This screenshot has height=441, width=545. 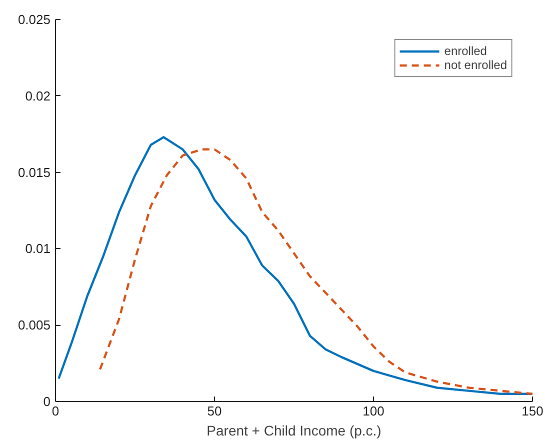 I want to click on y-tick-label: 0.02, so click(x=38, y=96).